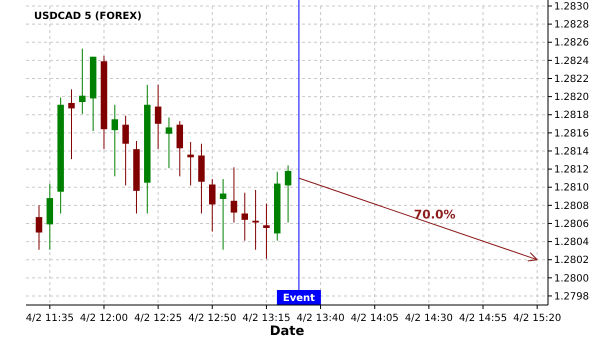 Image resolution: width=600 pixels, height=340 pixels. Describe the element at coordinates (571, 79) in the screenshot. I see `y-tick-label: 1.2822` at that location.